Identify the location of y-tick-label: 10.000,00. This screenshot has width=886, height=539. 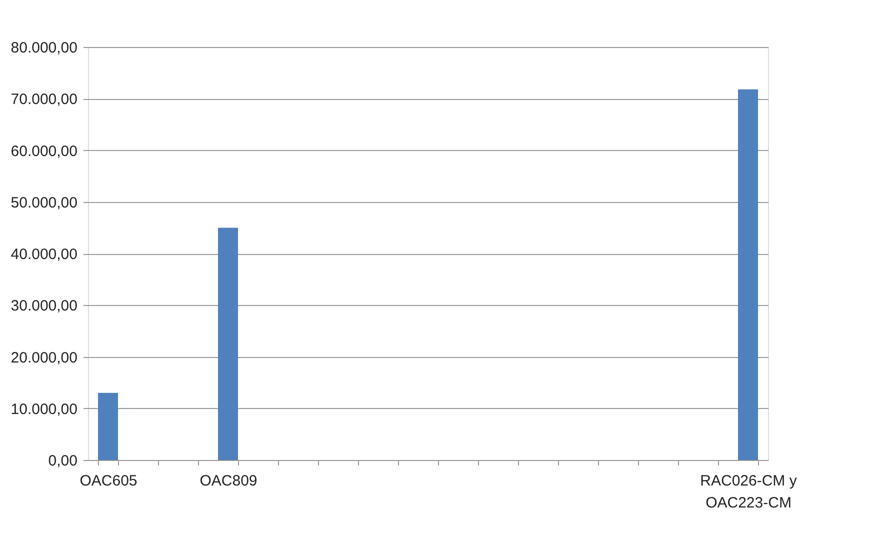
(44, 409).